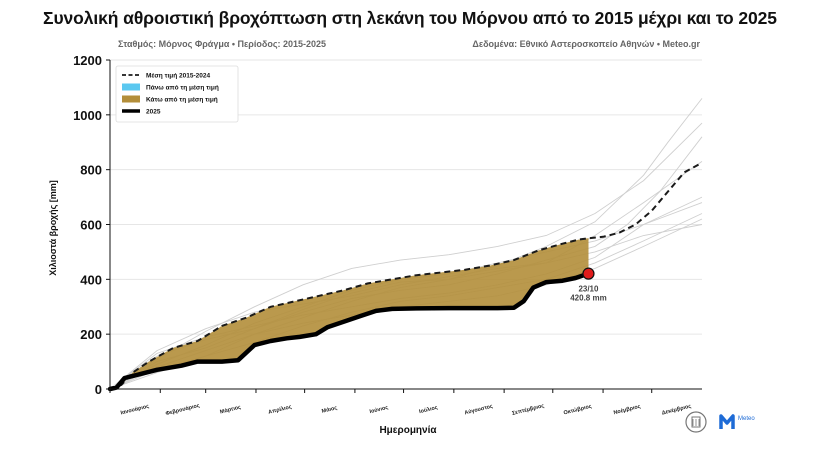 The width and height of the screenshot is (820, 464). Describe the element at coordinates (91, 279) in the screenshot. I see `y-tick-label: 400` at that location.